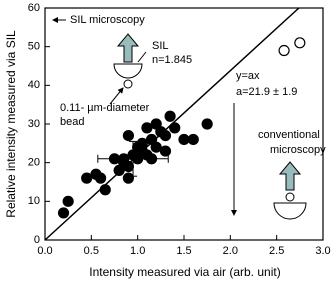 This screenshot has height=283, width=333. Describe the element at coordinates (72, 122) in the screenshot. I see `annotation: bead` at that location.